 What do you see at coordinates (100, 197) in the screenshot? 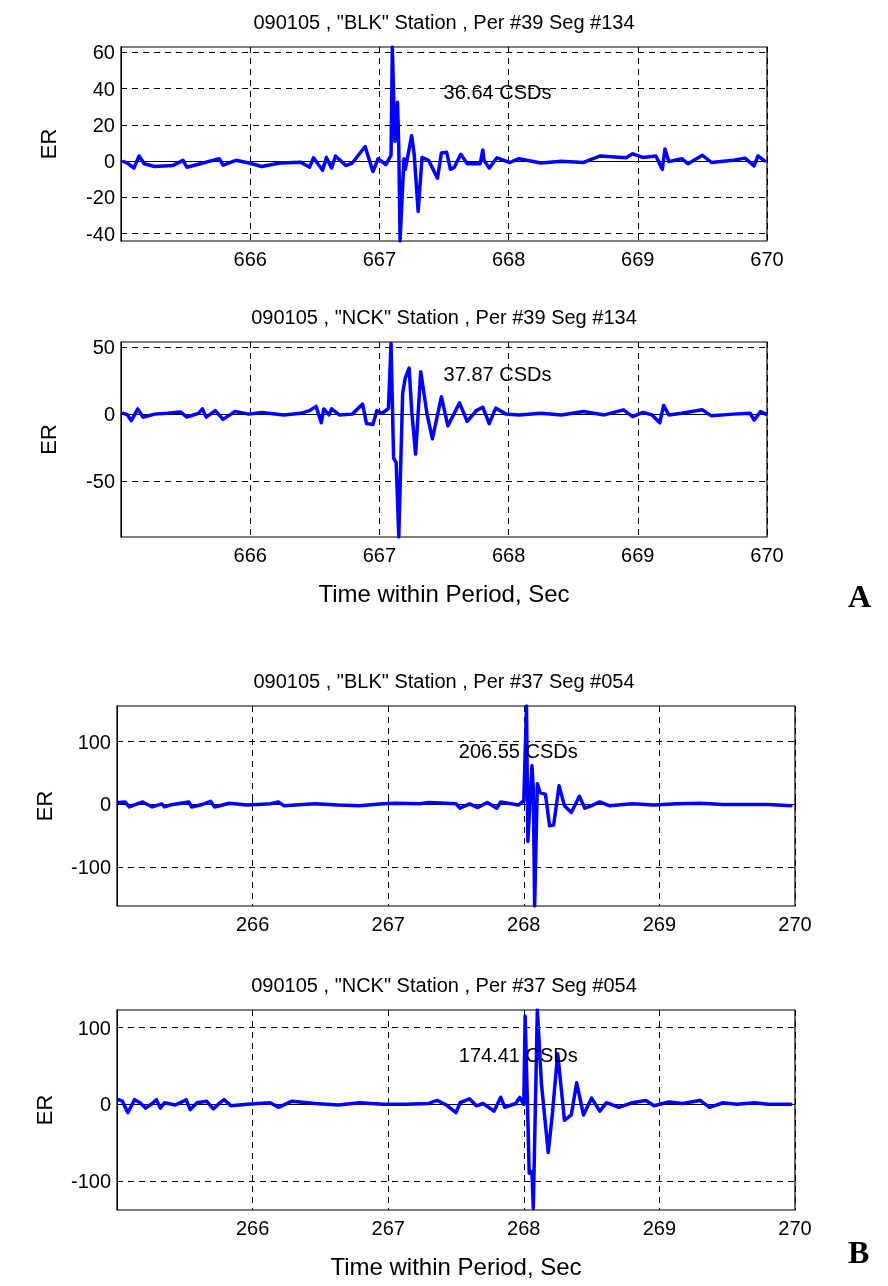
I see `y-tick-label: -20` at bounding box center [100, 197].